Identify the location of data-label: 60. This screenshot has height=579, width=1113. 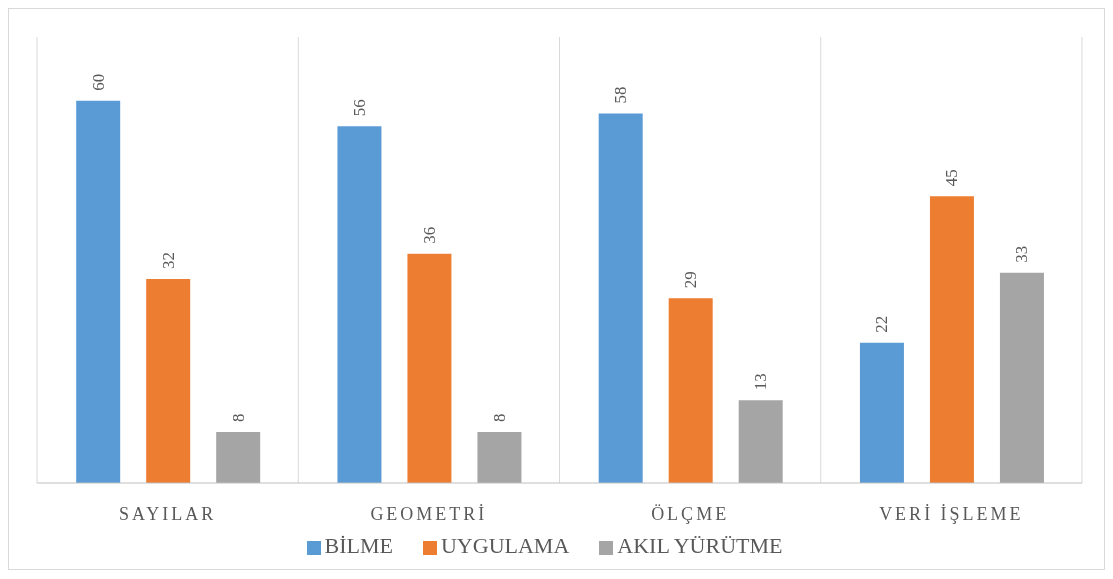
(98, 82).